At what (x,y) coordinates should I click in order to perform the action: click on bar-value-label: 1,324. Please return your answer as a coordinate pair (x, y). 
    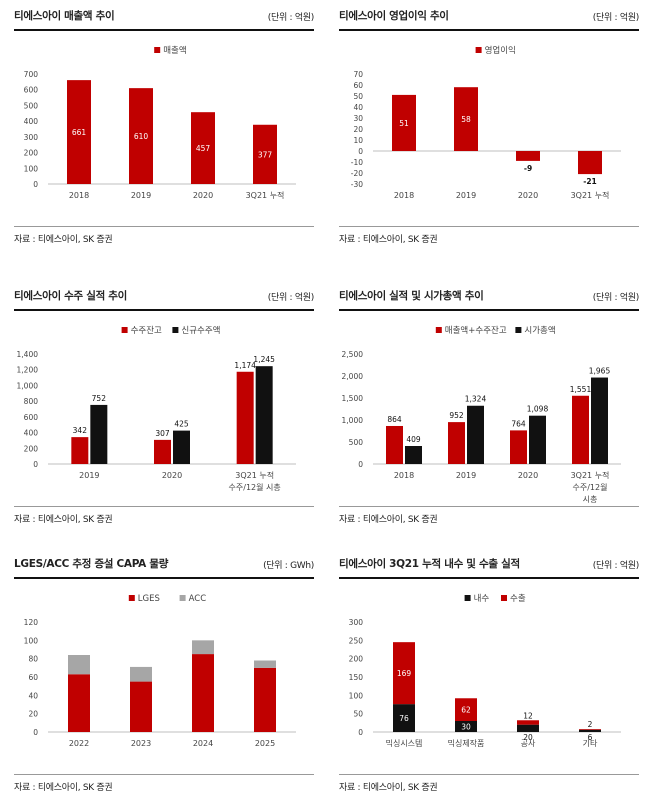
    Looking at the image, I should click on (476, 399).